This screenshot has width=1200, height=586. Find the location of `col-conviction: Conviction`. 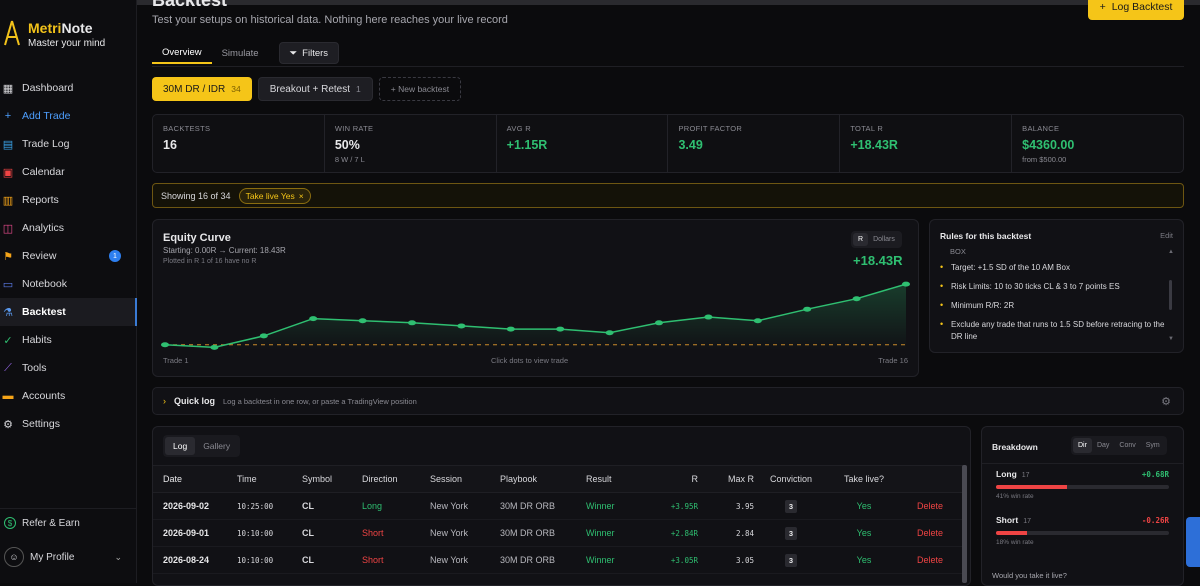

col-conviction: Conviction is located at coordinates (791, 479).